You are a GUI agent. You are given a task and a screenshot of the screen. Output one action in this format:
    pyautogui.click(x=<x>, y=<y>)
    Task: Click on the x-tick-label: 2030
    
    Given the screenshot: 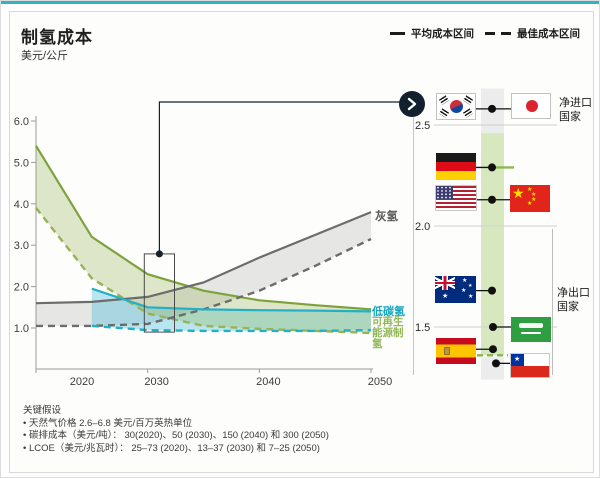 What is the action you would take?
    pyautogui.click(x=156, y=382)
    